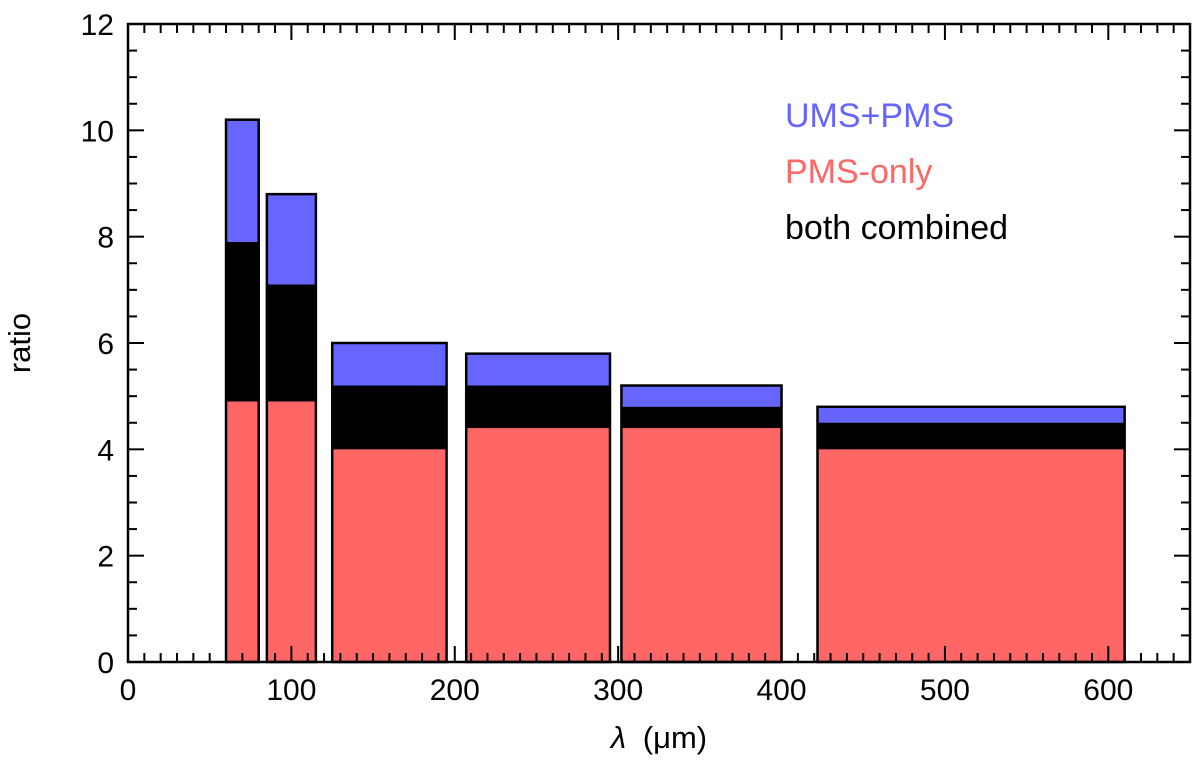 This screenshot has width=1200, height=765. What do you see at coordinates (291, 690) in the screenshot?
I see `x-tick-label: 100` at bounding box center [291, 690].